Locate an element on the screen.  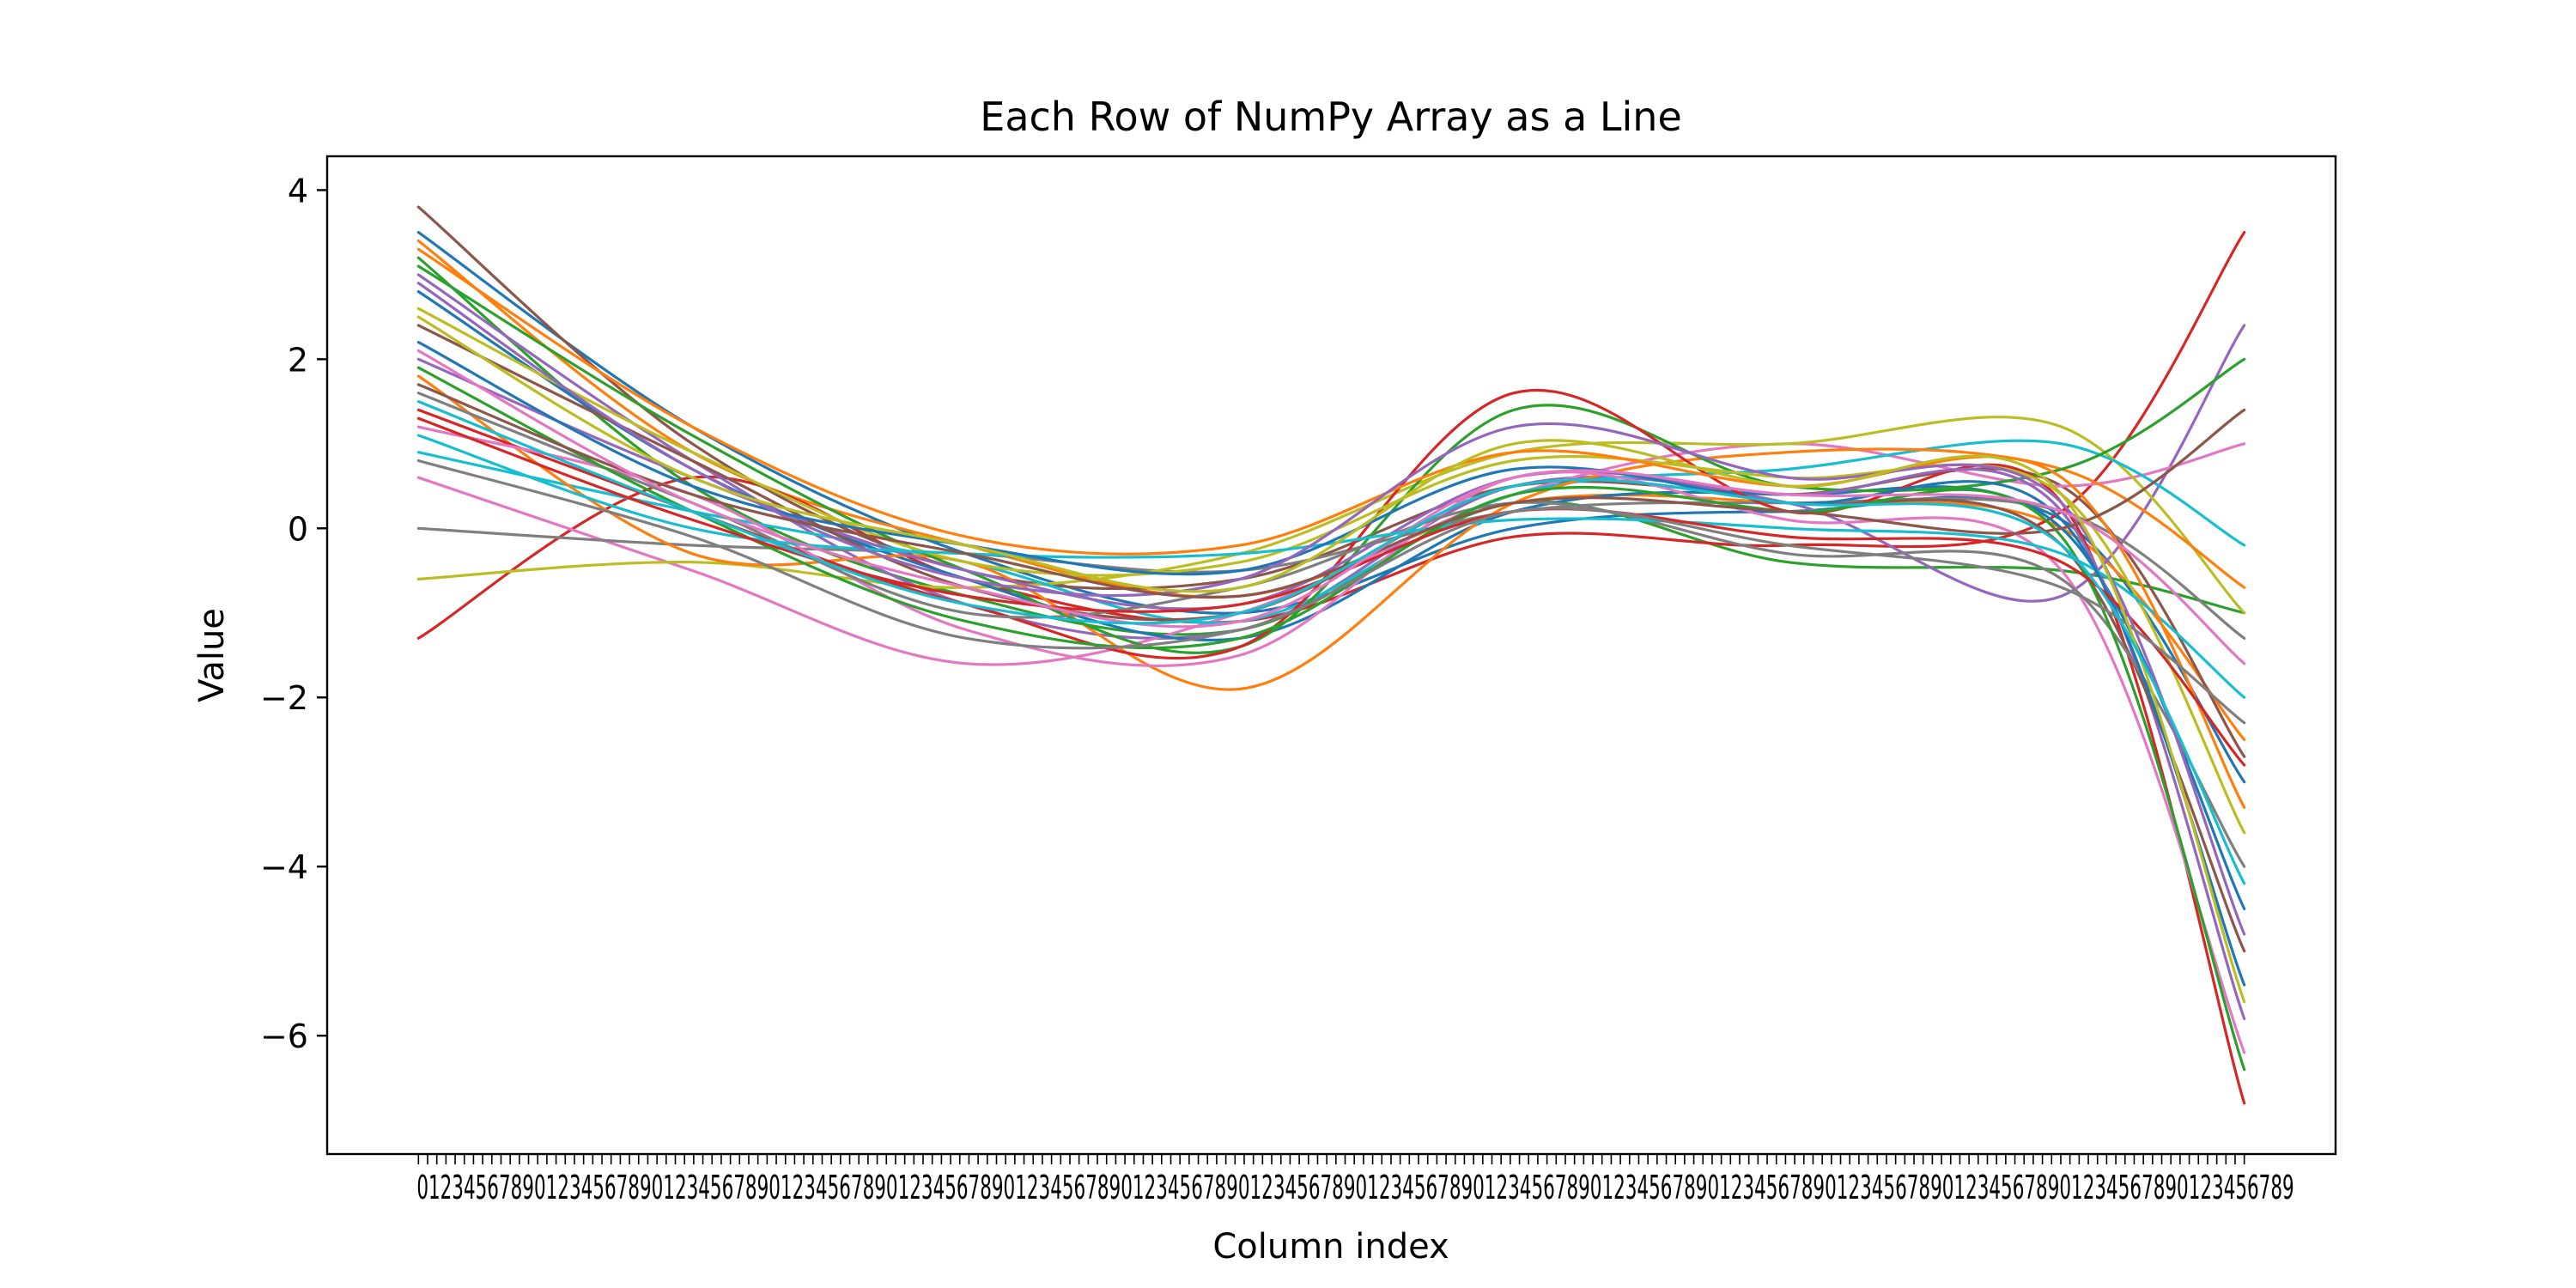
y-tick-label: 0 is located at coordinates (298, 529).